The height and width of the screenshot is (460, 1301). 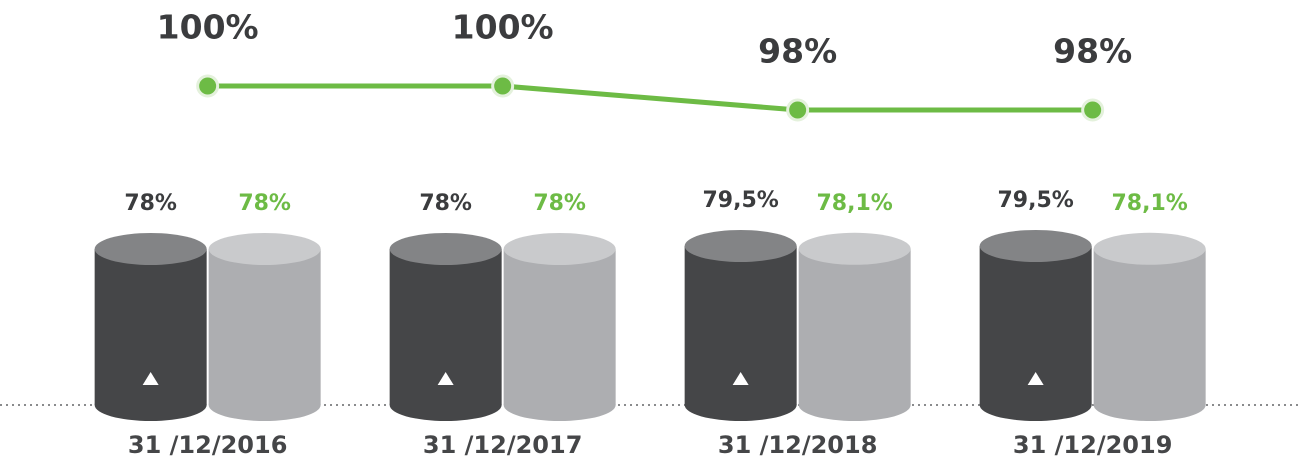 I want to click on x-tick-label: 31 /12/2016, so click(x=207, y=445).